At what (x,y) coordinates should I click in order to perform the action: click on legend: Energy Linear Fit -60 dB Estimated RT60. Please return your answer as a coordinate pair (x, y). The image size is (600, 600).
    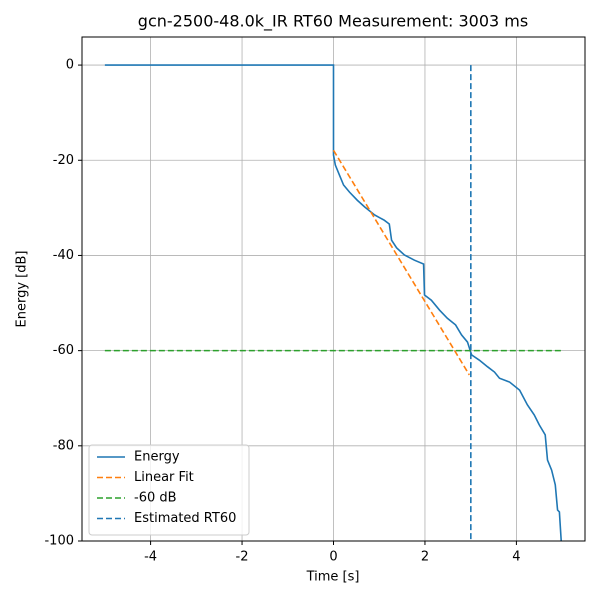
    Looking at the image, I should click on (169, 490).